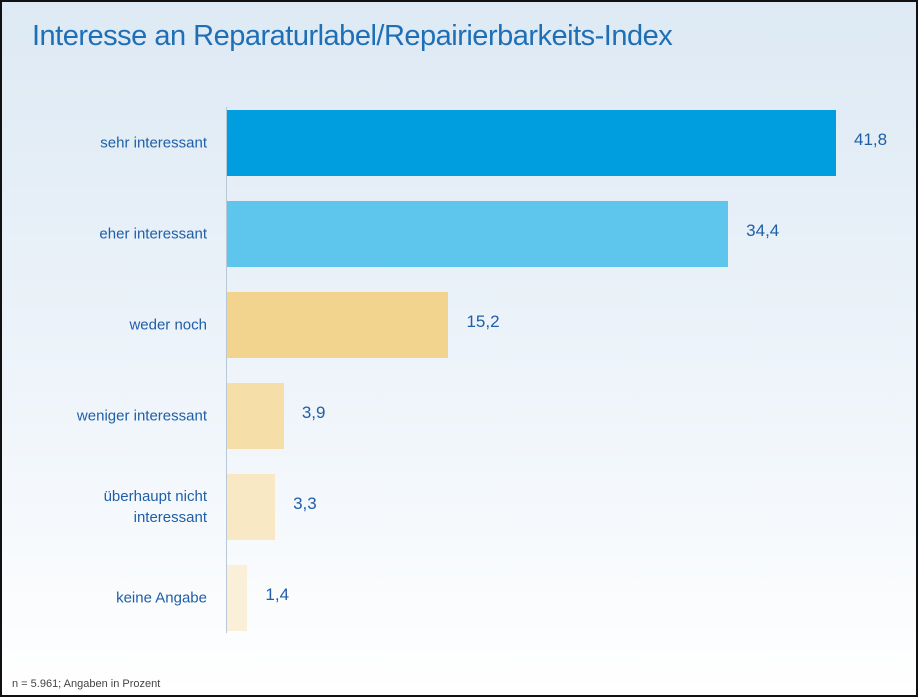  I want to click on value-label: 1,4, so click(277, 594).